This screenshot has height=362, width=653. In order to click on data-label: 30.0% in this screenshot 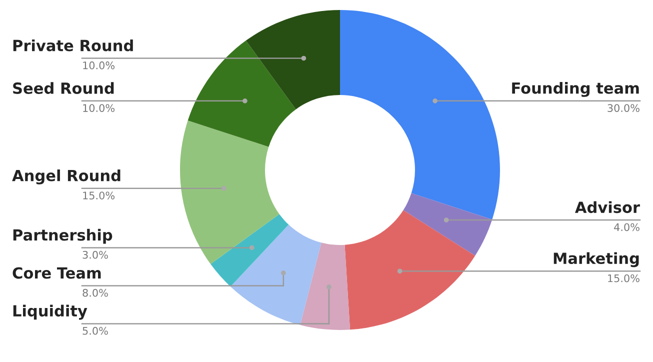, I will do `click(624, 108)`.